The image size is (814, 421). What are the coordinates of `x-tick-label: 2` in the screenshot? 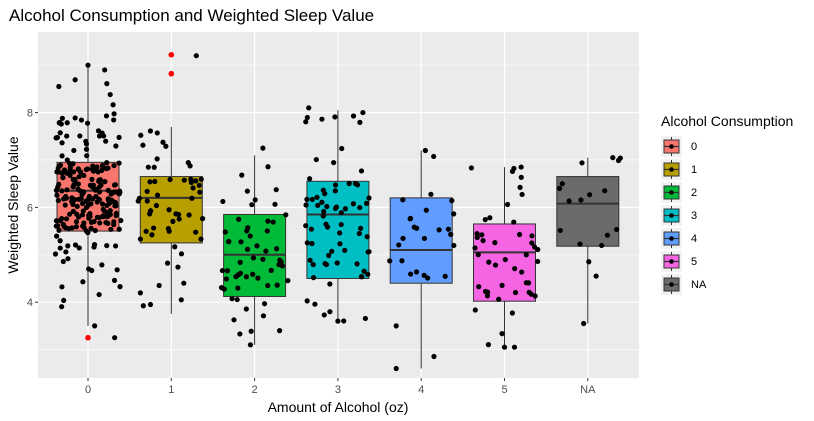 It's located at (255, 390).